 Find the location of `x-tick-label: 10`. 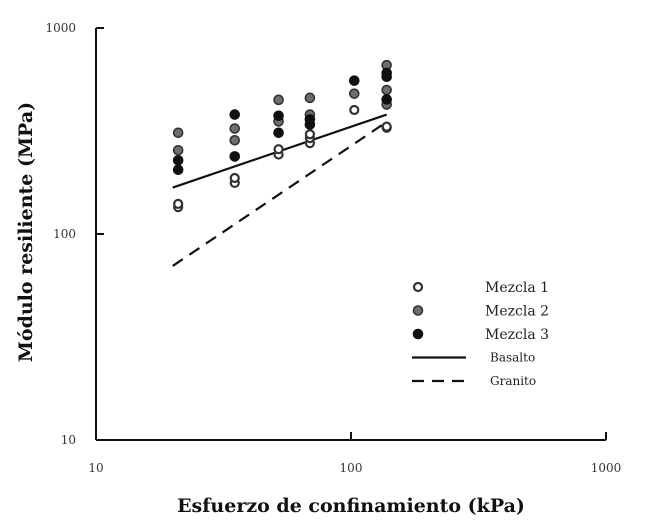

x-tick-label: 10 is located at coordinates (95, 468).